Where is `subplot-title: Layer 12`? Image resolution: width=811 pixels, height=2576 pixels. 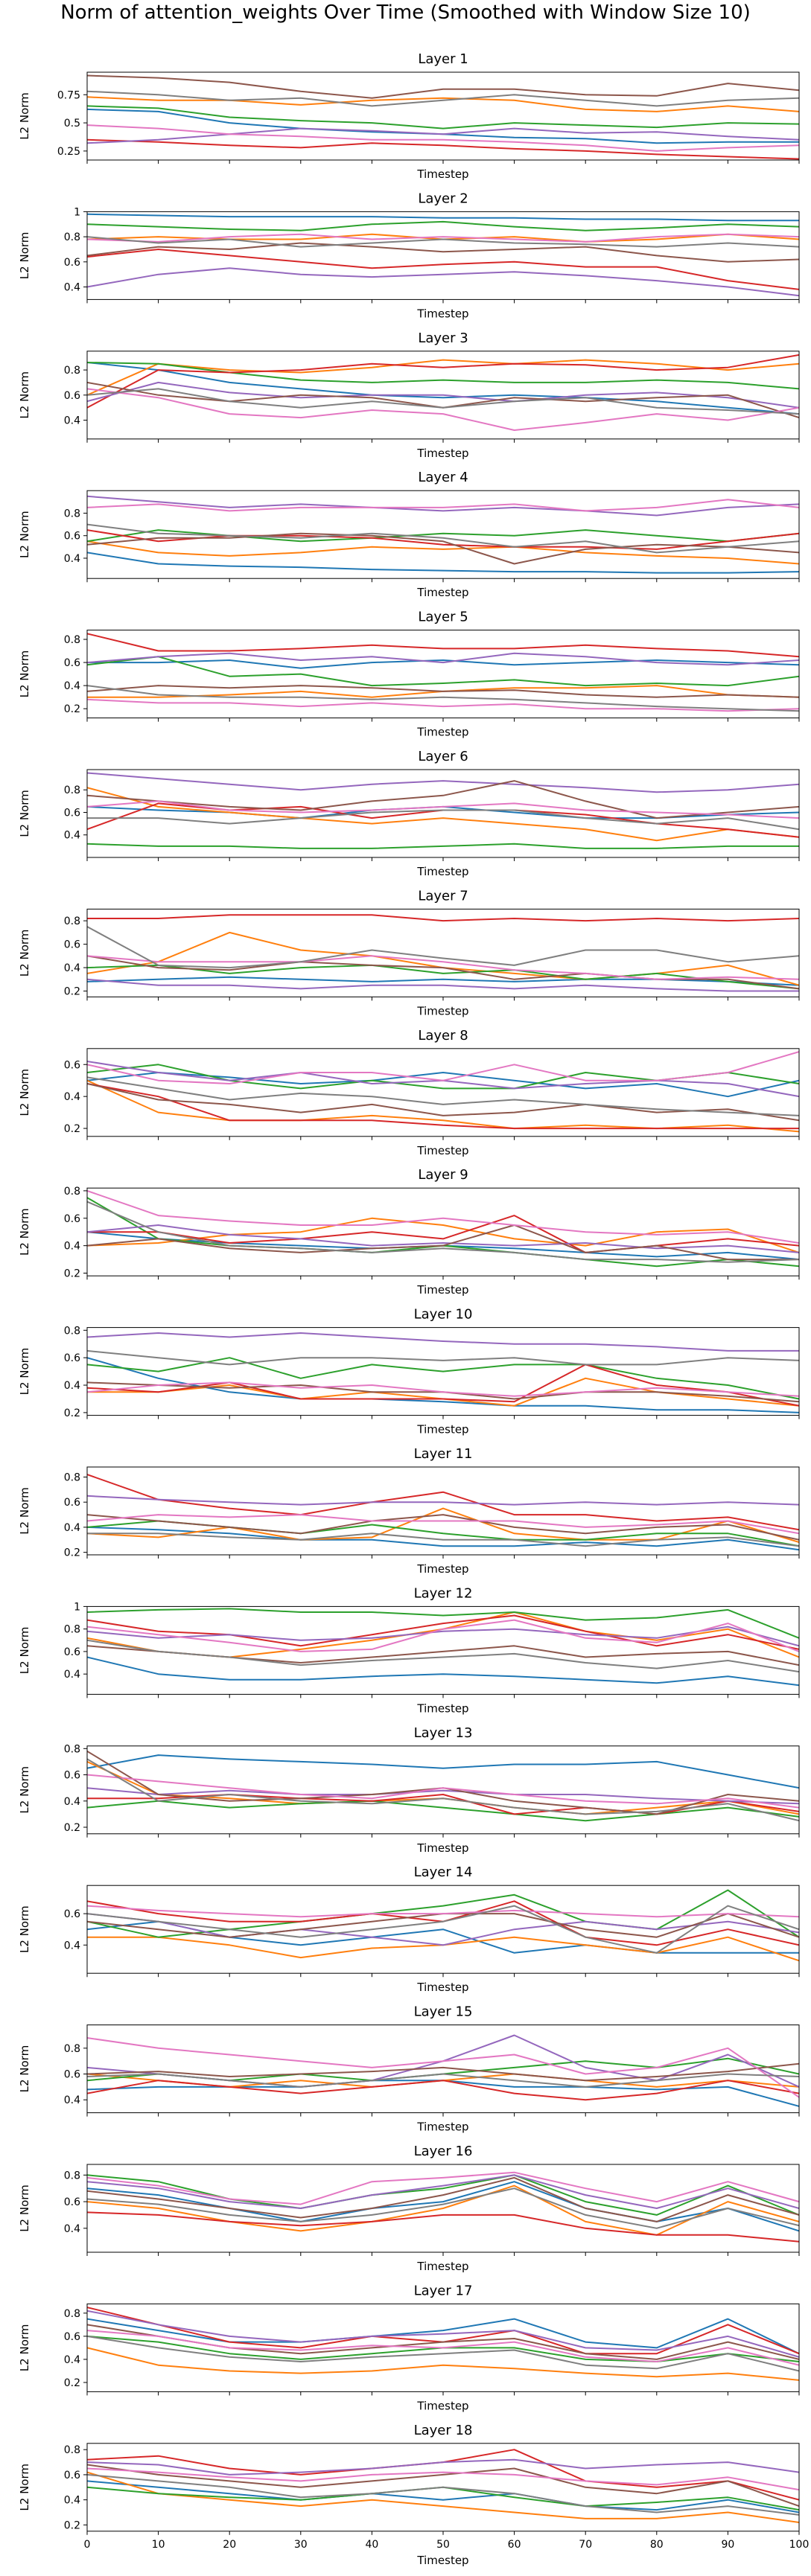
subplot-title: Layer 12 is located at coordinates (444, 1593).